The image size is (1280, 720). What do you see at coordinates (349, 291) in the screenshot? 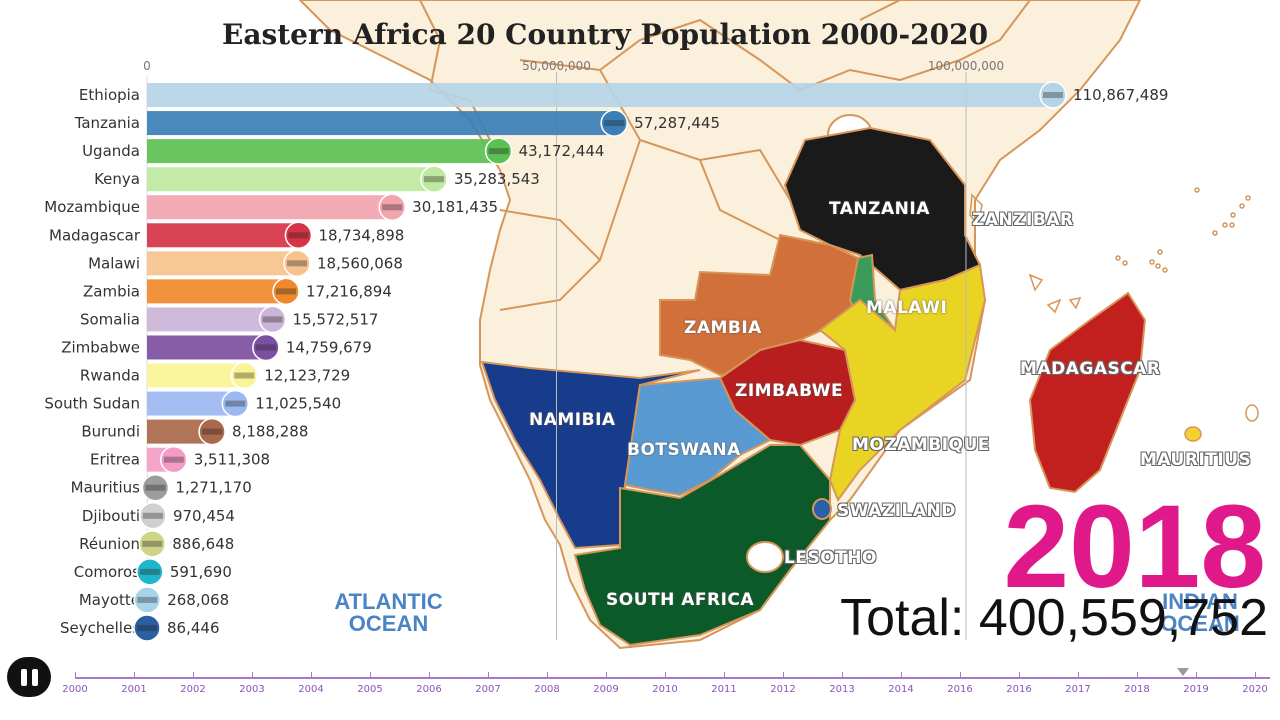
I see `value-label: 17,216,894` at bounding box center [349, 291].